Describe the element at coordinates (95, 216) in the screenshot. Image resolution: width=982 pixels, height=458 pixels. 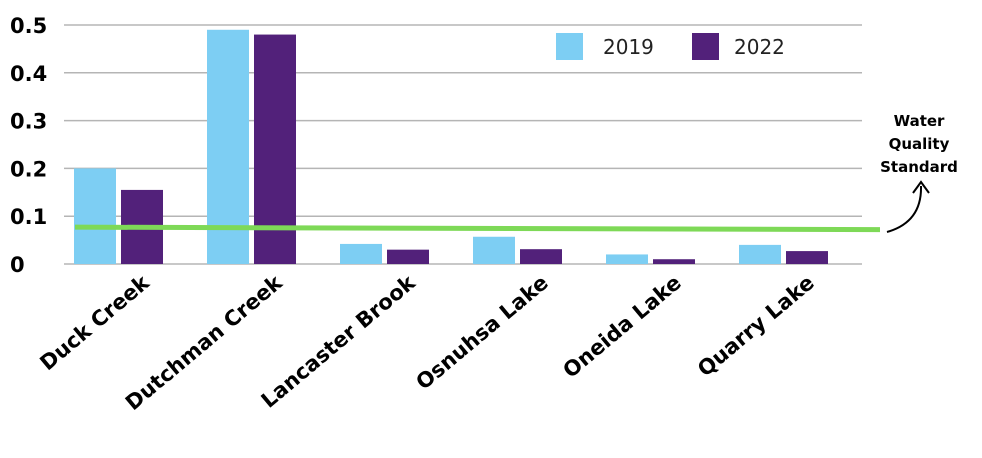
I see `bar-2019-duck-creek` at that location.